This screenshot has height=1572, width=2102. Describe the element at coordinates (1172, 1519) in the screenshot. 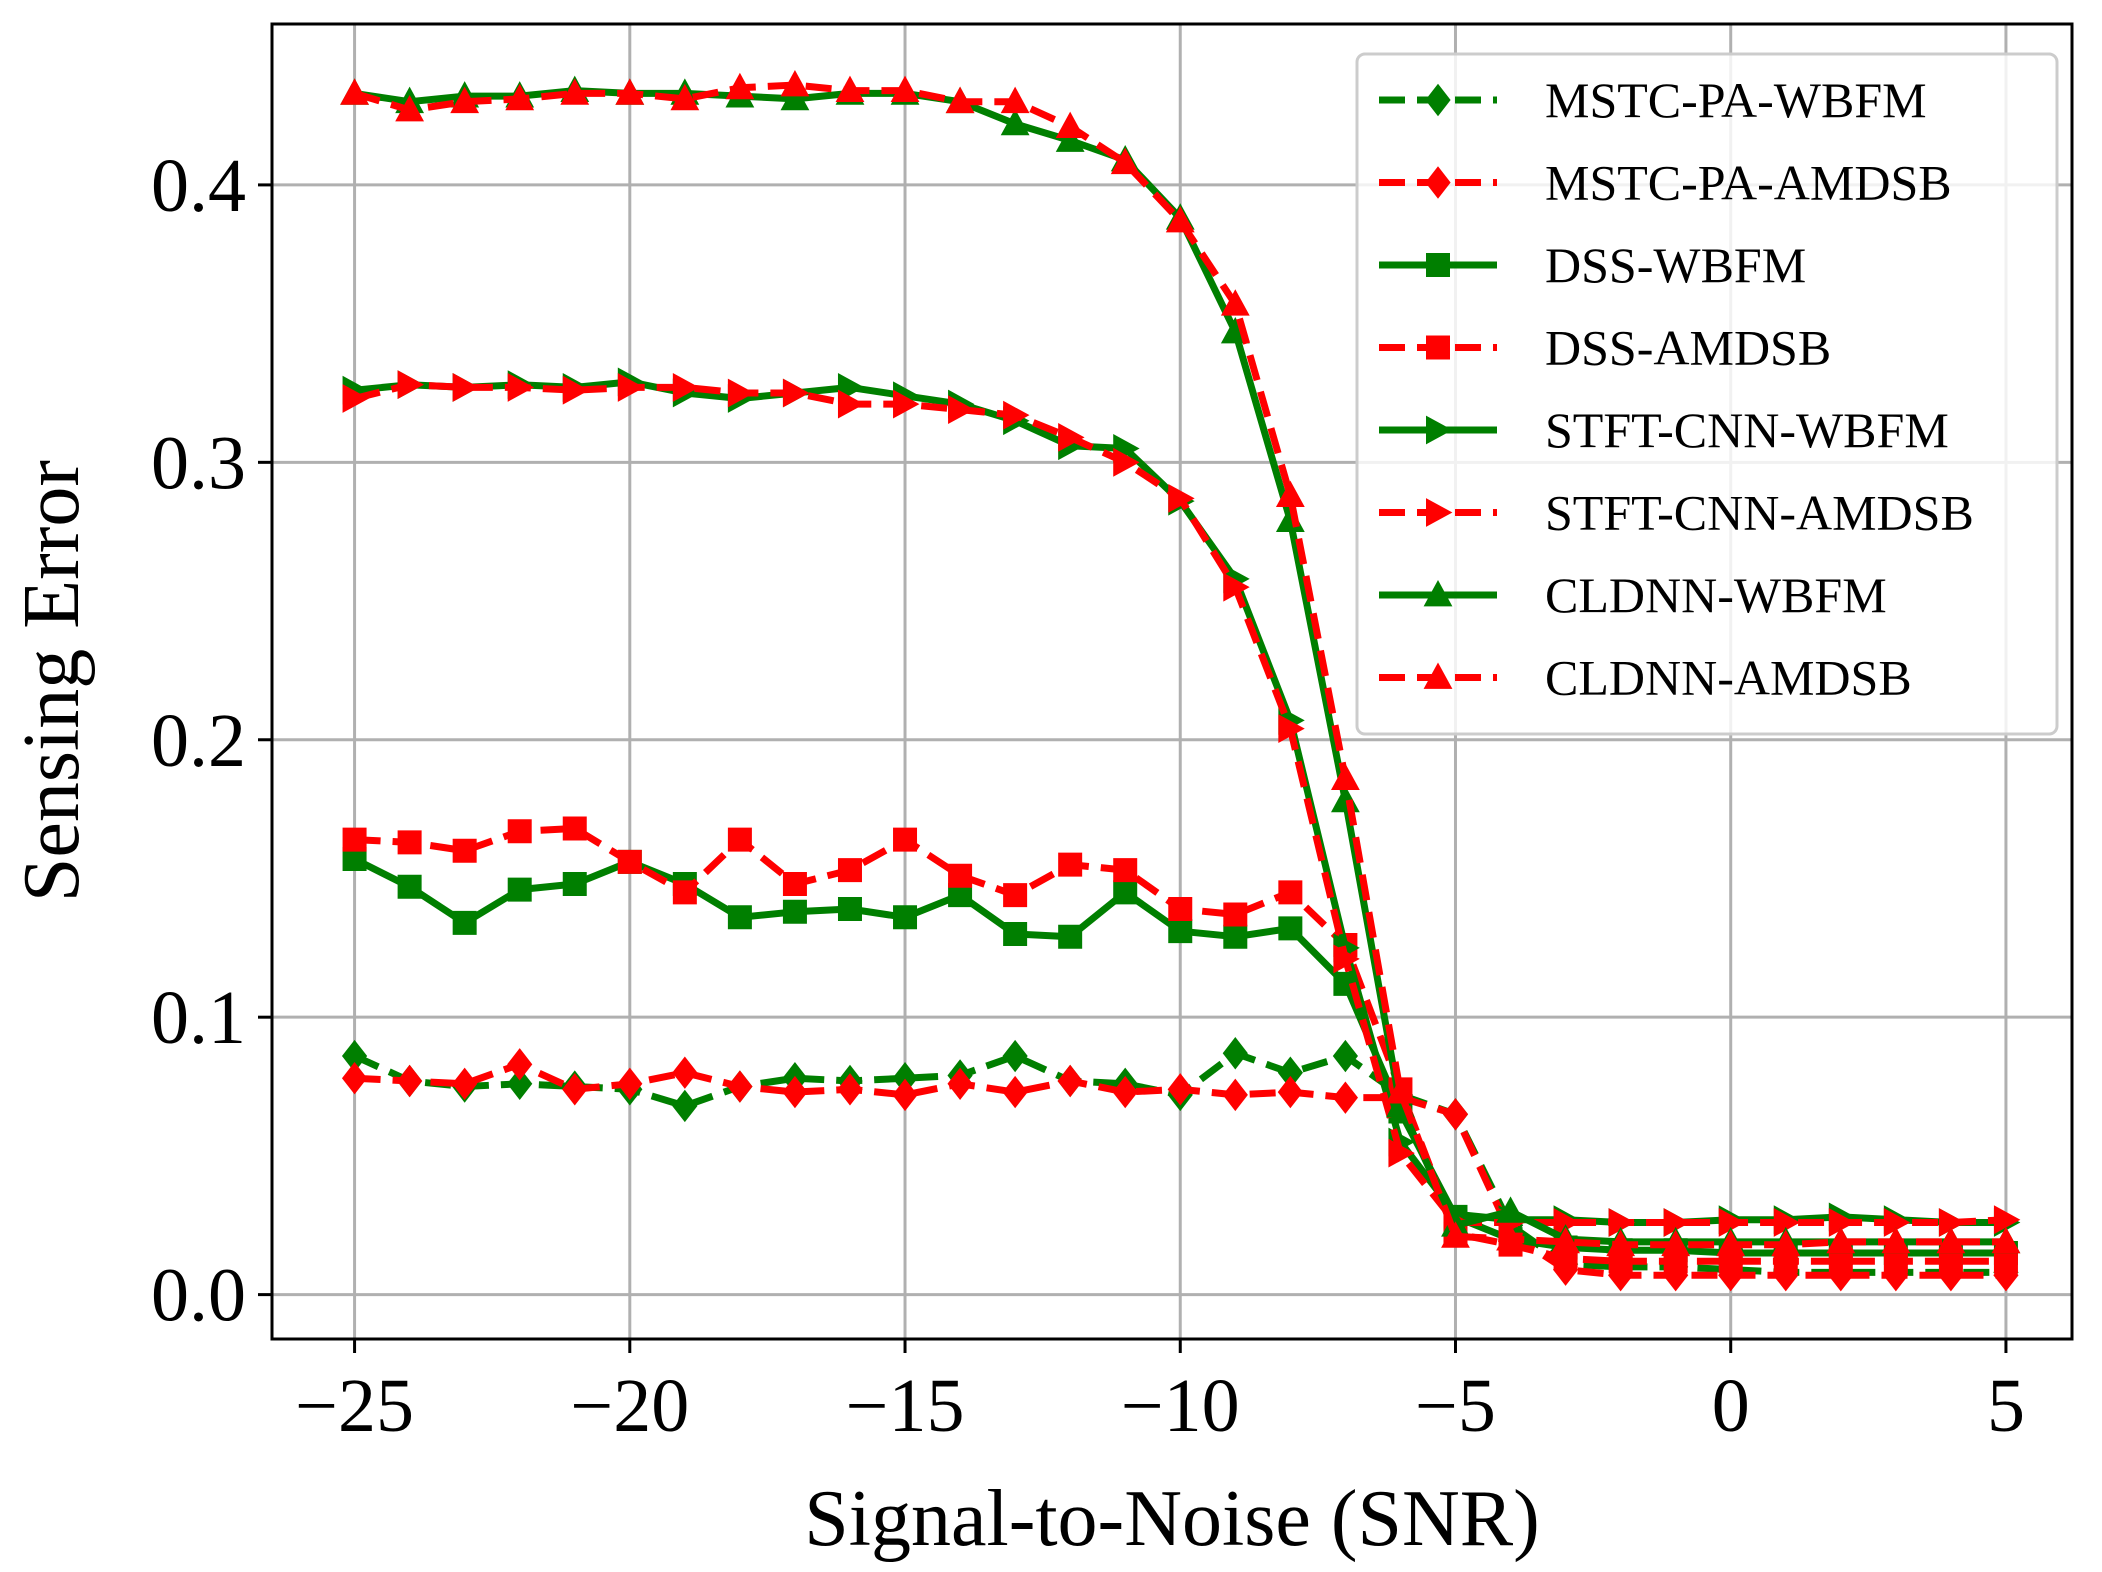

I see `x-axis-label: Signal-to-Noise (SNR)` at that location.